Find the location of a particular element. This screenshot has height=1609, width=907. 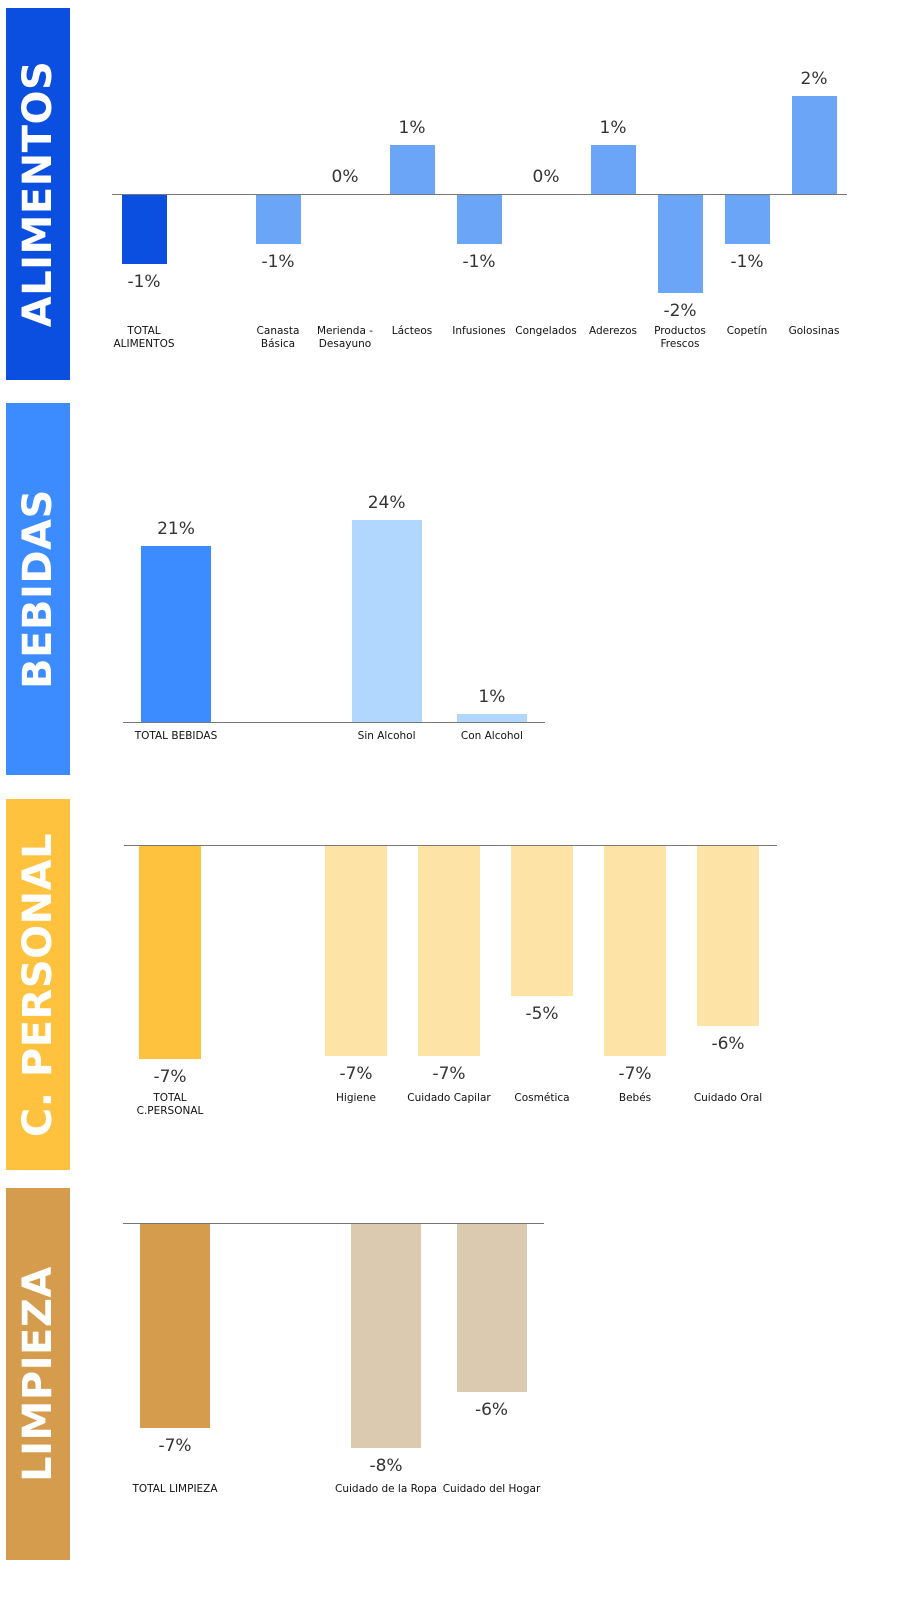

category-label: Con Alcohol is located at coordinates (491, 736).